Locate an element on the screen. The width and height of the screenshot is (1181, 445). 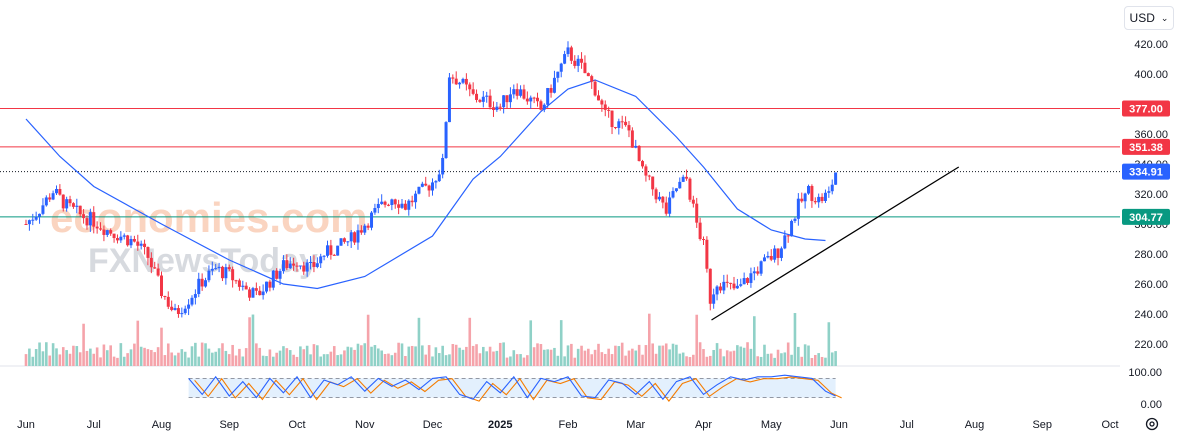
level-label-304.77: 304.77 is located at coordinates (1146, 218).